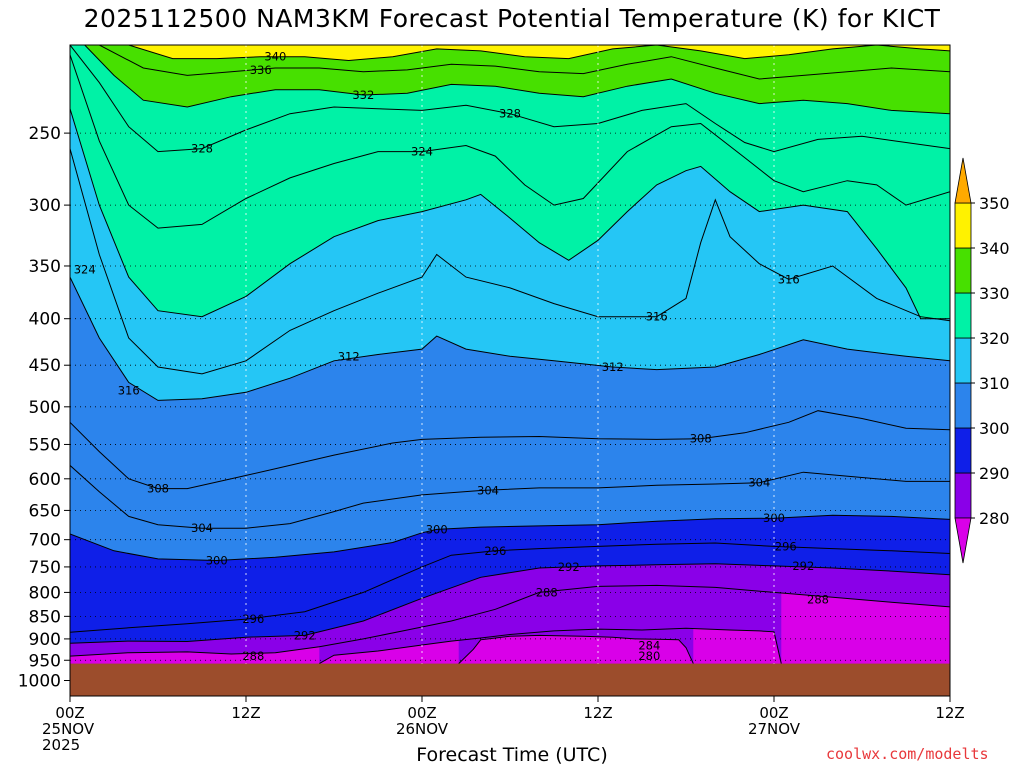  Describe the element at coordinates (45, 320) in the screenshot. I see `y-tick-label: 400` at that location.